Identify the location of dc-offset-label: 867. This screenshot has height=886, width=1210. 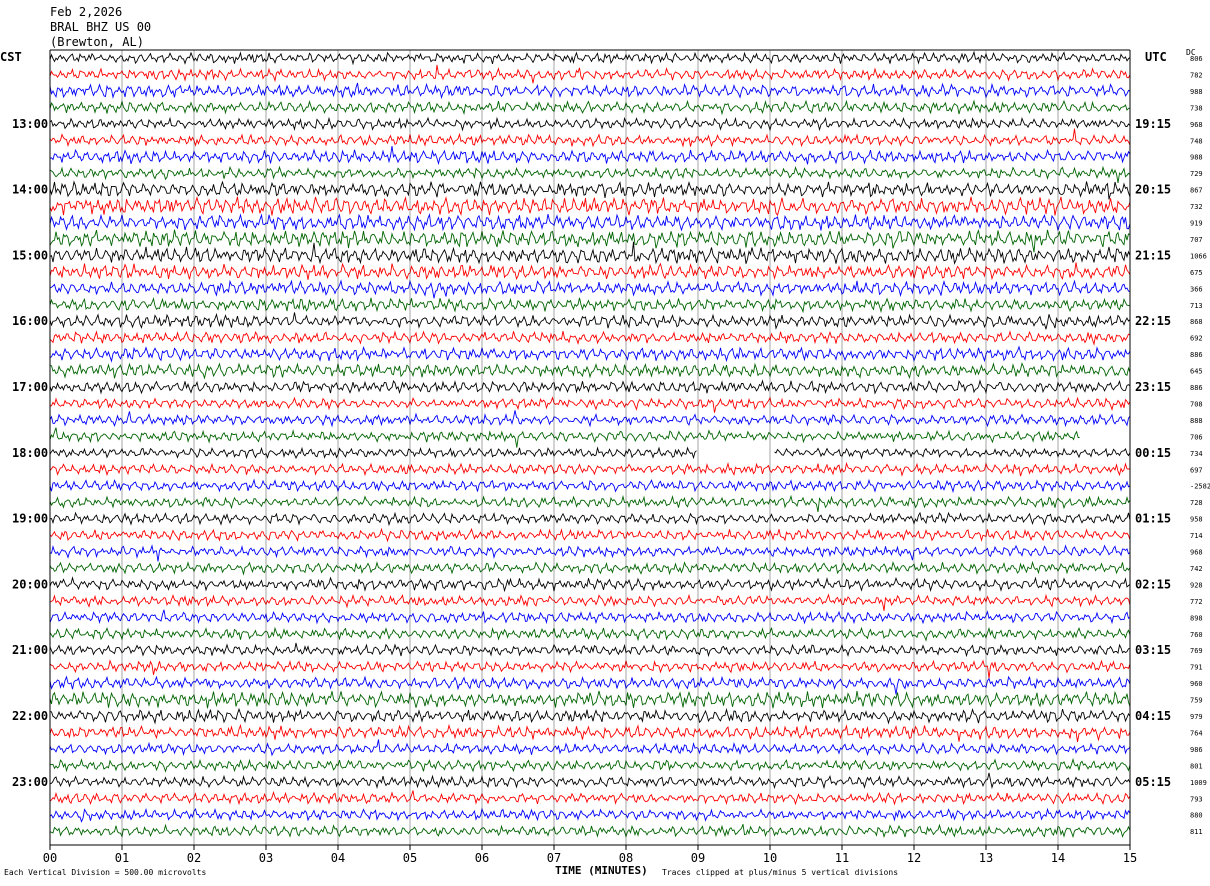
(1196, 191).